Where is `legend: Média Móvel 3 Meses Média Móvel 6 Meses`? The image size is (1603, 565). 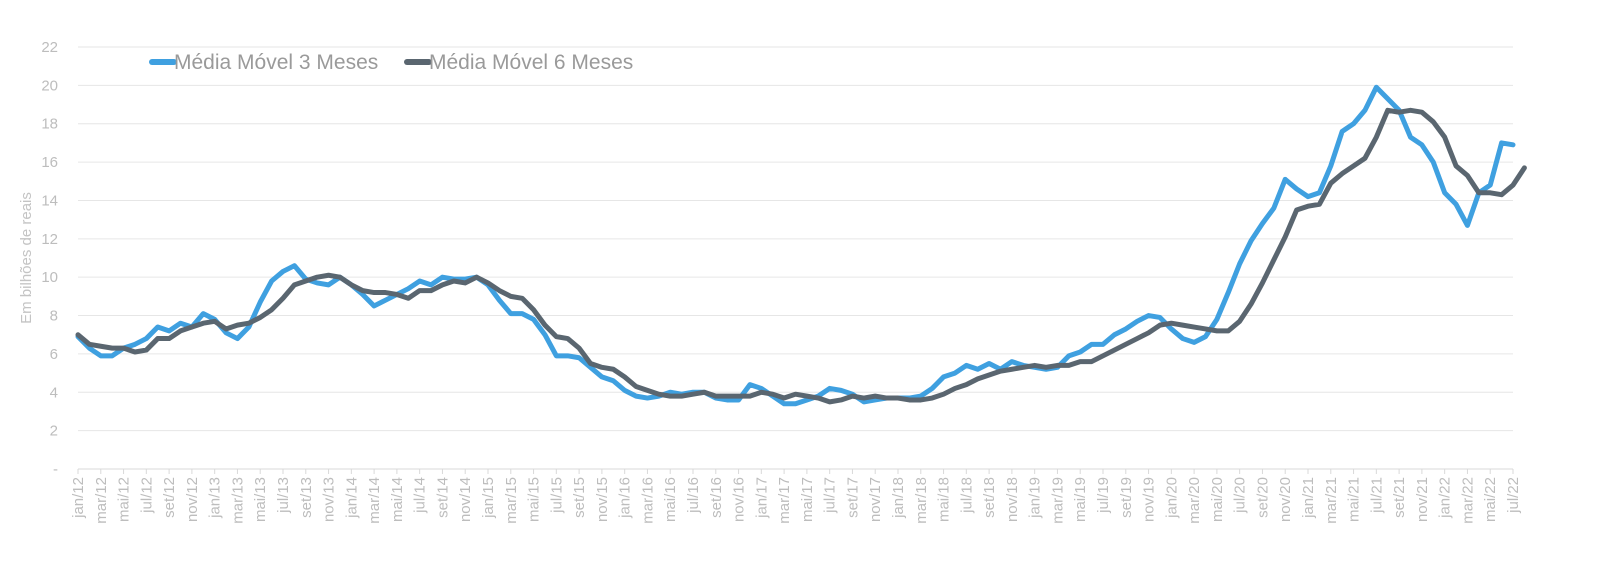 legend: Média Móvel 3 Meses Média Móvel 6 Meses is located at coordinates (391, 62).